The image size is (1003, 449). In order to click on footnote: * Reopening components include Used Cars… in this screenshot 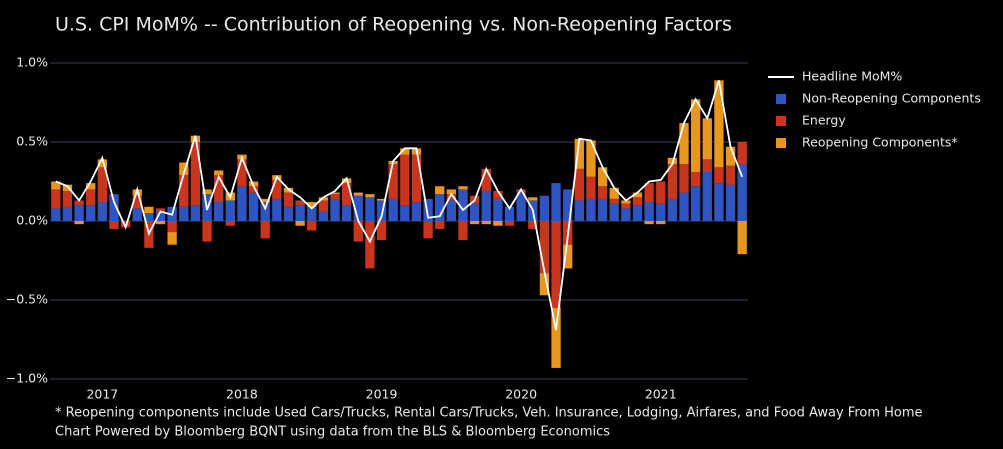, I will do `click(489, 413)`.